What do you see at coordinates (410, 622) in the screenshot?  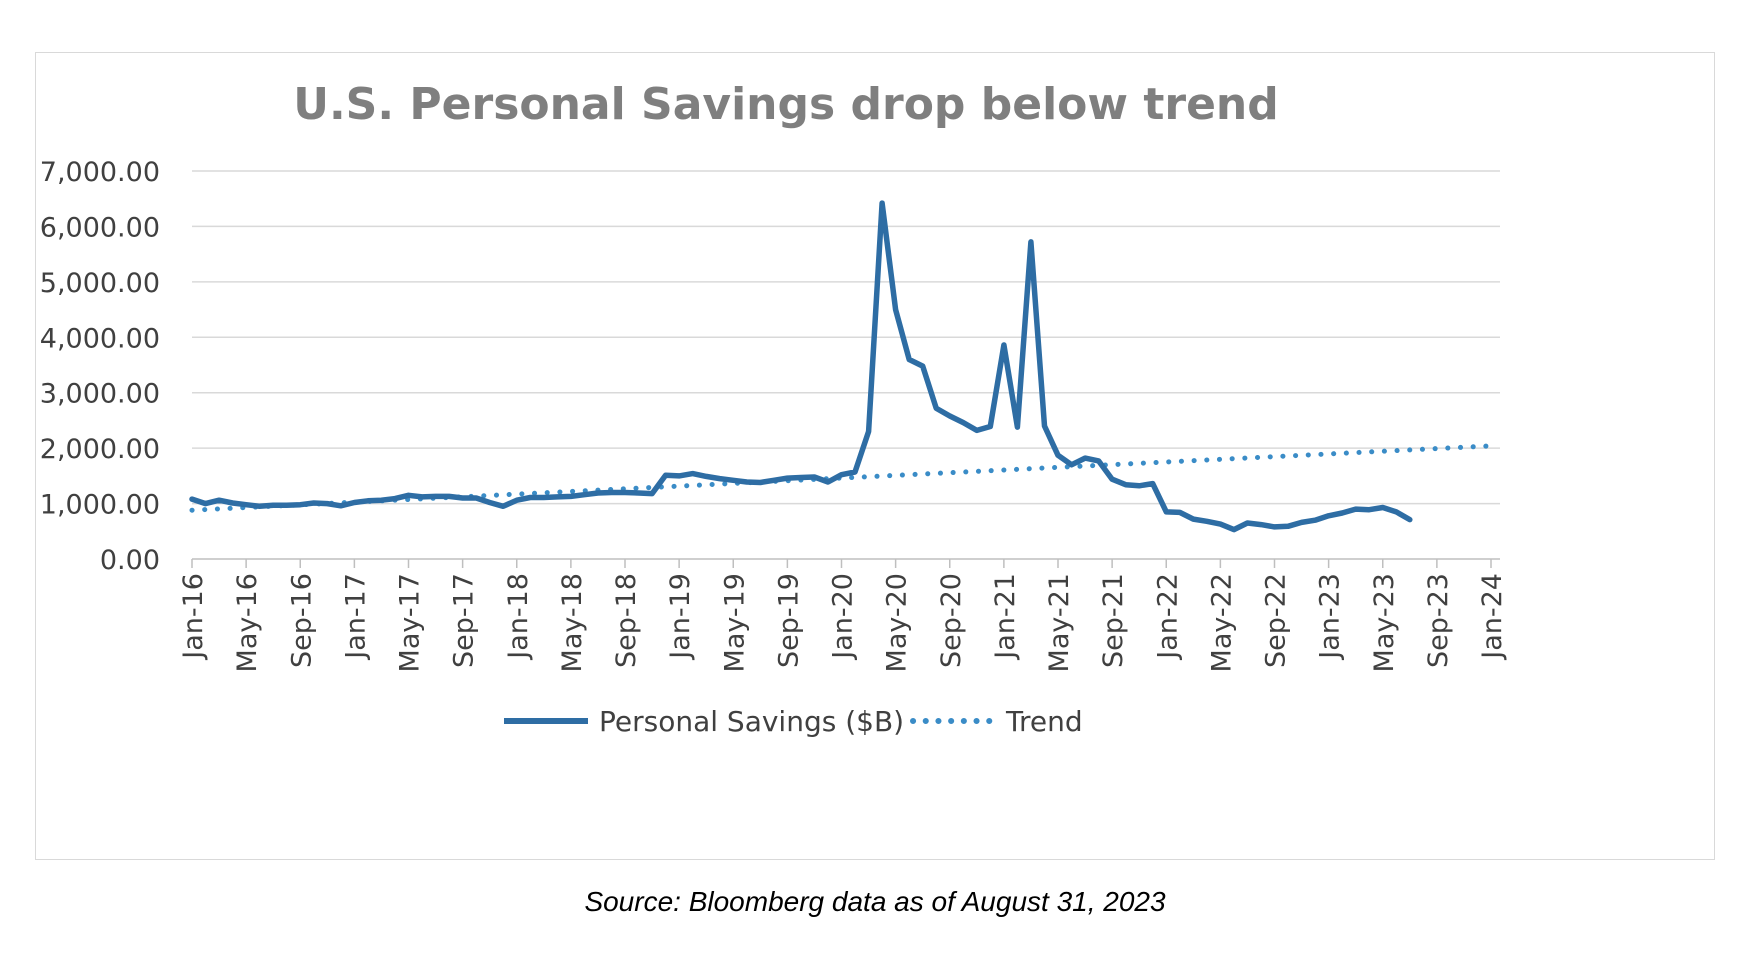 I see `x-tick-label: May-17` at bounding box center [410, 622].